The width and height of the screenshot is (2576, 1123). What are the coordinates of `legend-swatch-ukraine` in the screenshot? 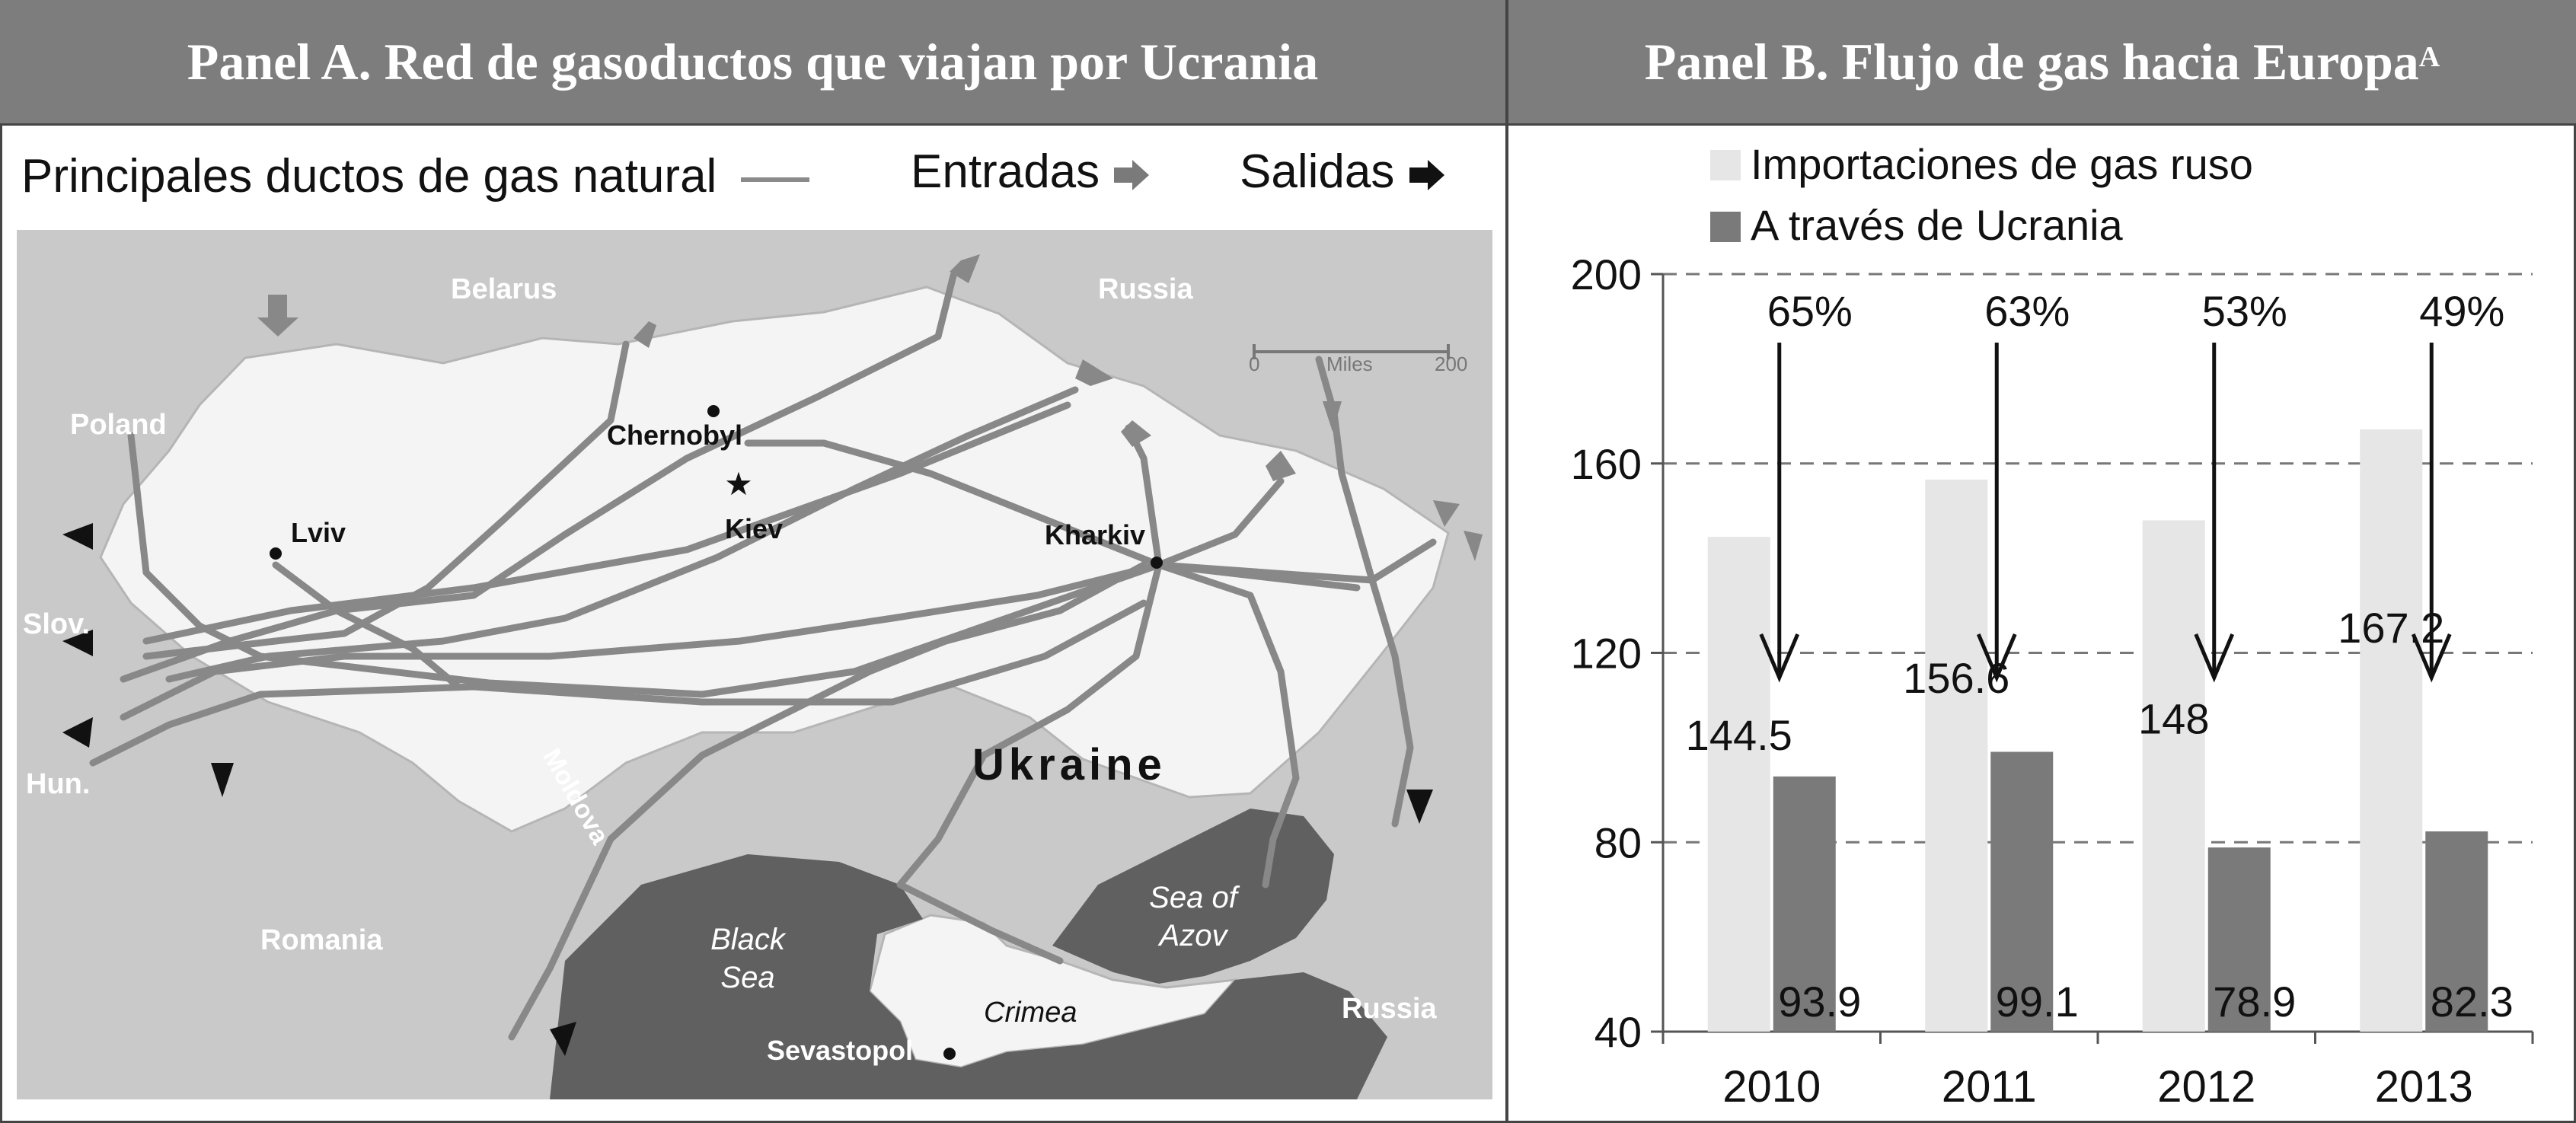 It's located at (1725, 227).